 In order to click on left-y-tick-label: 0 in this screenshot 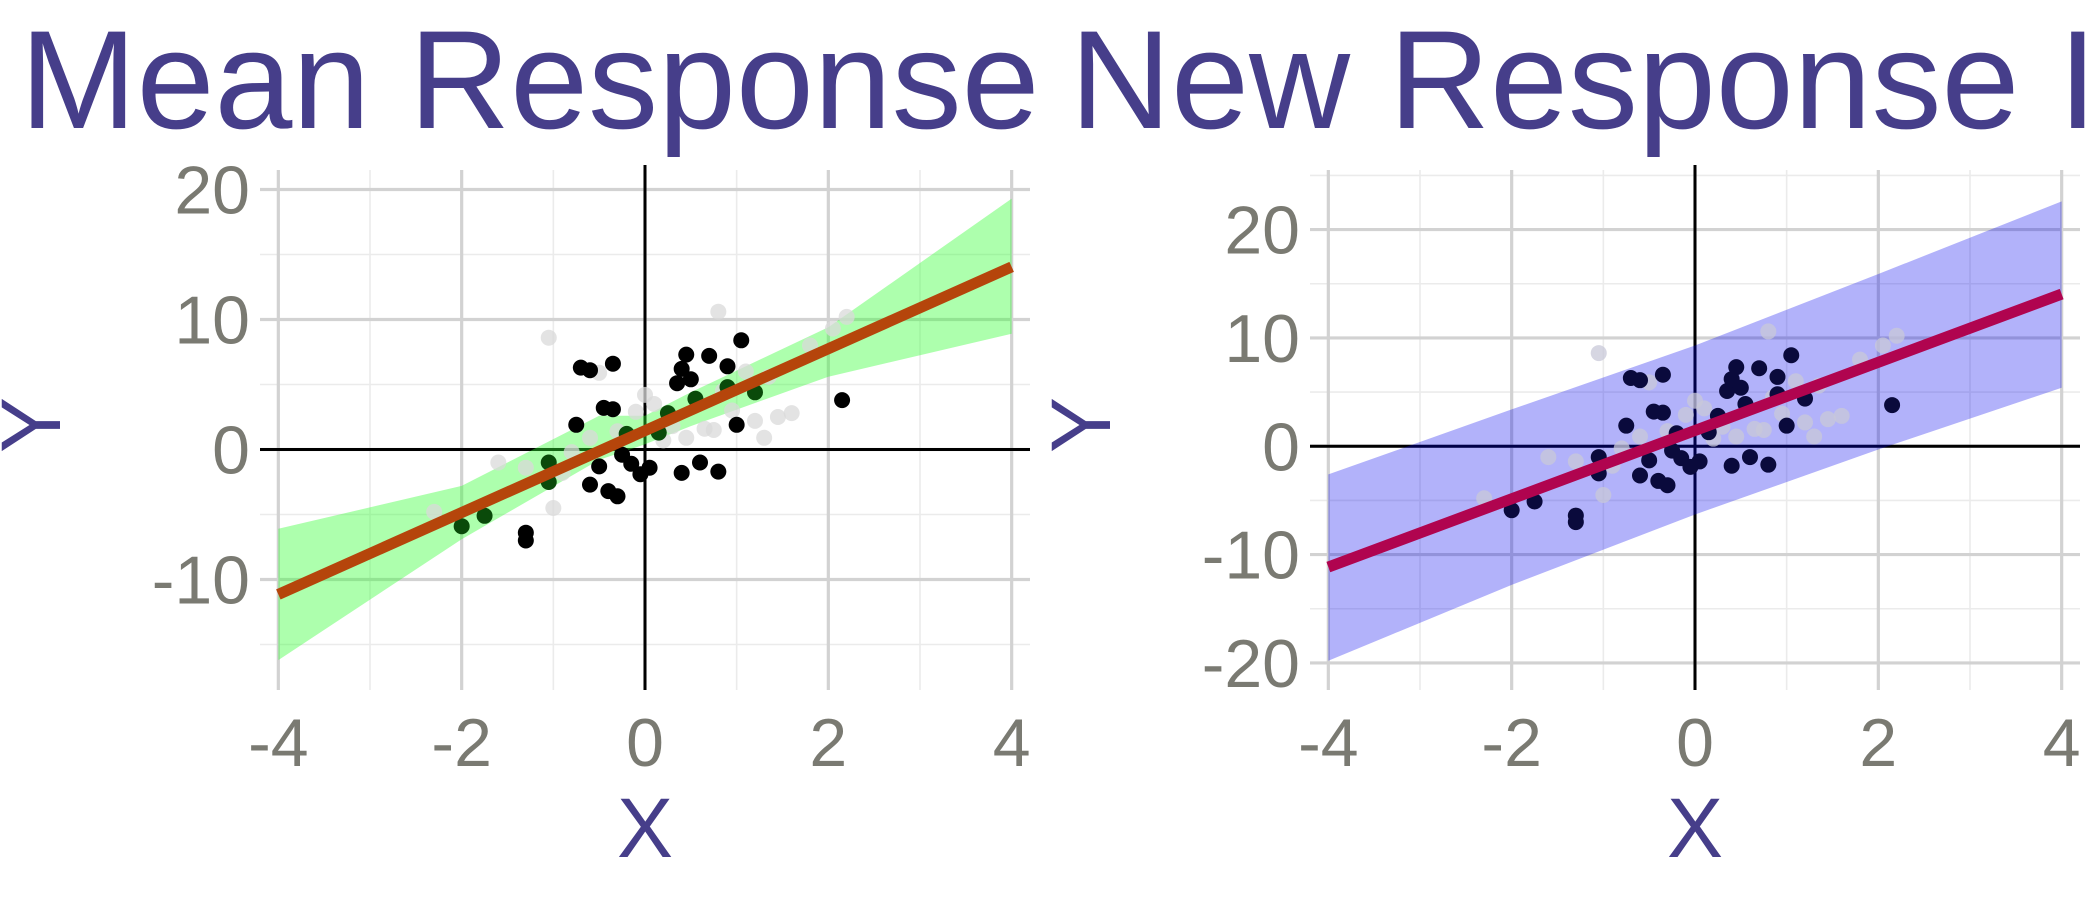, I will do `click(231, 451)`.